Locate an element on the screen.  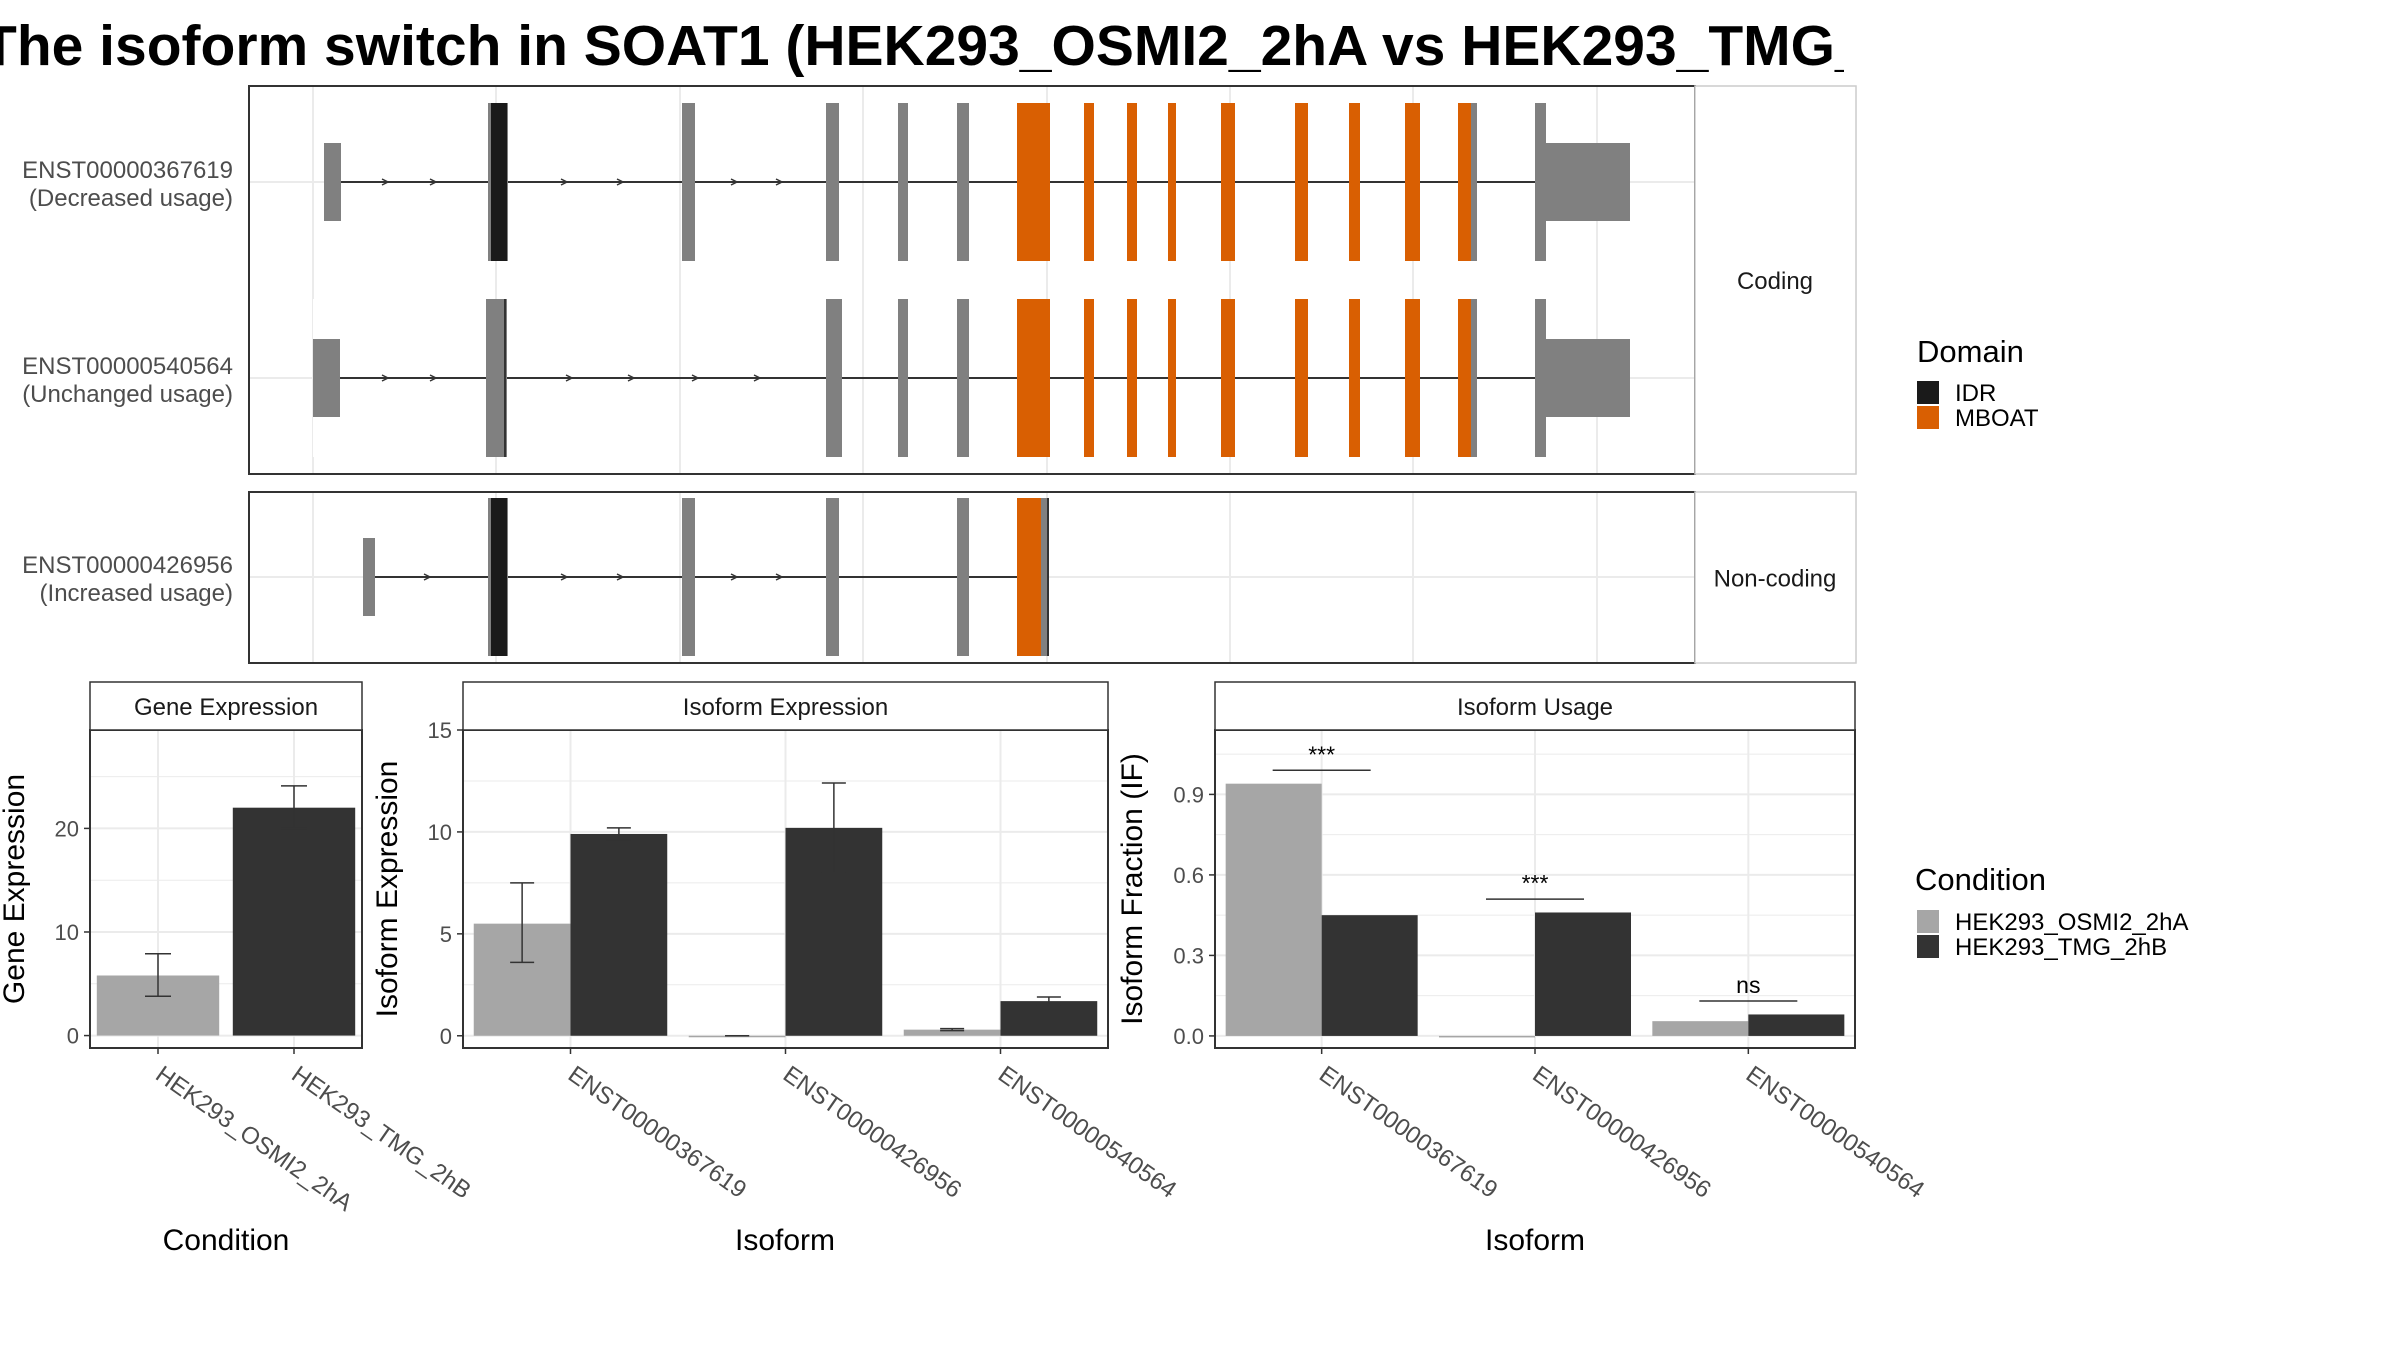
y-tick-label: 10 is located at coordinates (440, 832).